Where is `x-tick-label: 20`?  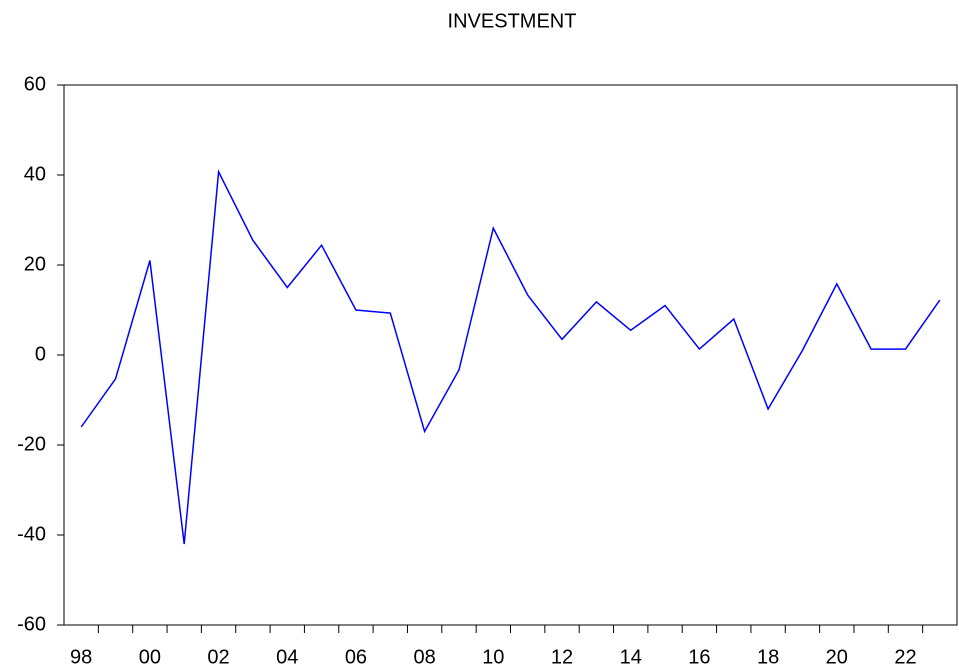 x-tick-label: 20 is located at coordinates (837, 657).